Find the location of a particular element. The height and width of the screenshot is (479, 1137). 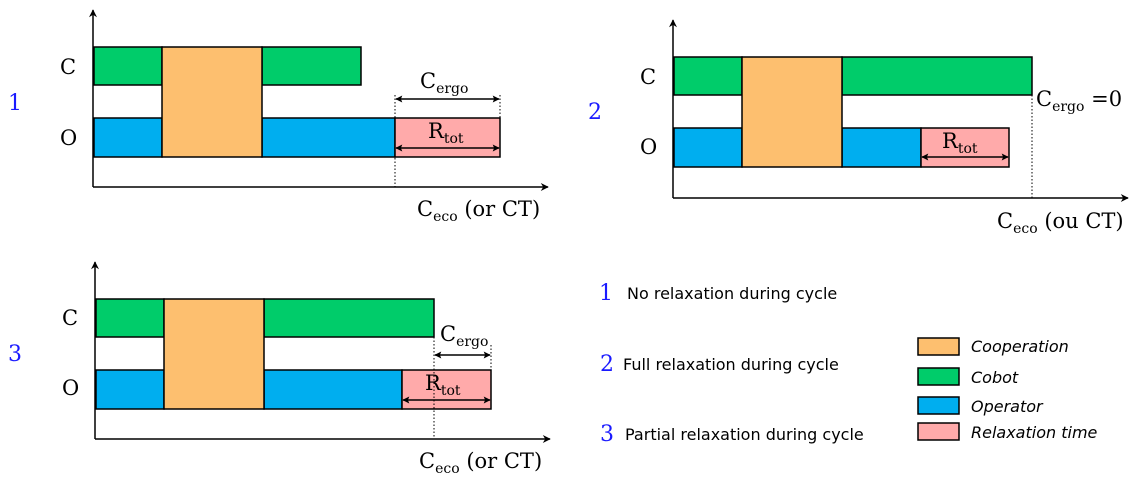

case-text: Full relaxation during cycle is located at coordinates (731, 364).